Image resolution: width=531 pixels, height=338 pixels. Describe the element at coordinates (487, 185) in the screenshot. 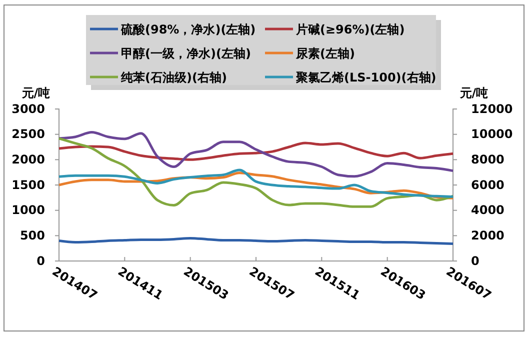

I see `y2-tick-label: 6000` at that location.